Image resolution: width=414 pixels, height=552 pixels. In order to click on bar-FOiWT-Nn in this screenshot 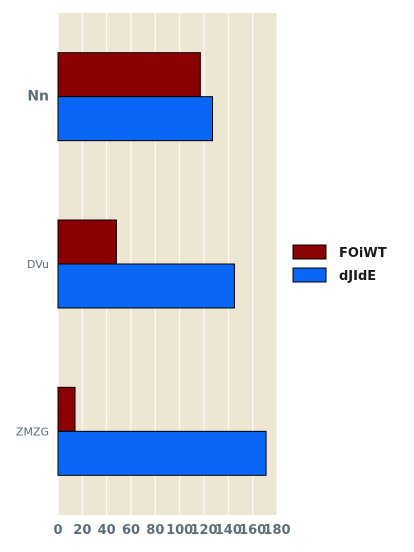, I will do `click(129, 75)`.